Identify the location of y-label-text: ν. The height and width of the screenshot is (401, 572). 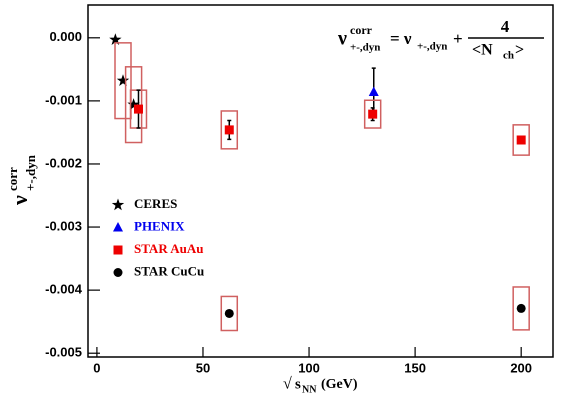
(19, 200).